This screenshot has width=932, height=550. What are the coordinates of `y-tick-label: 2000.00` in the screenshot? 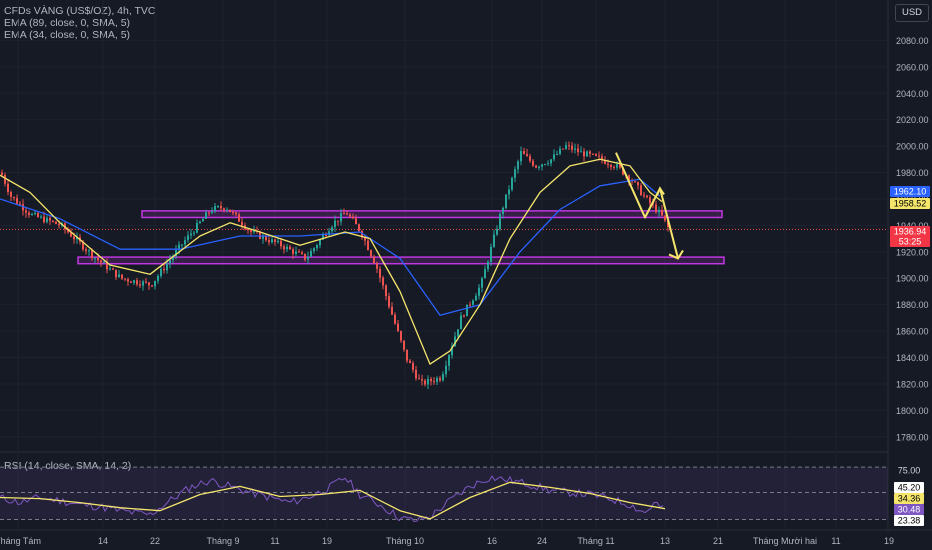 It's located at (912, 147).